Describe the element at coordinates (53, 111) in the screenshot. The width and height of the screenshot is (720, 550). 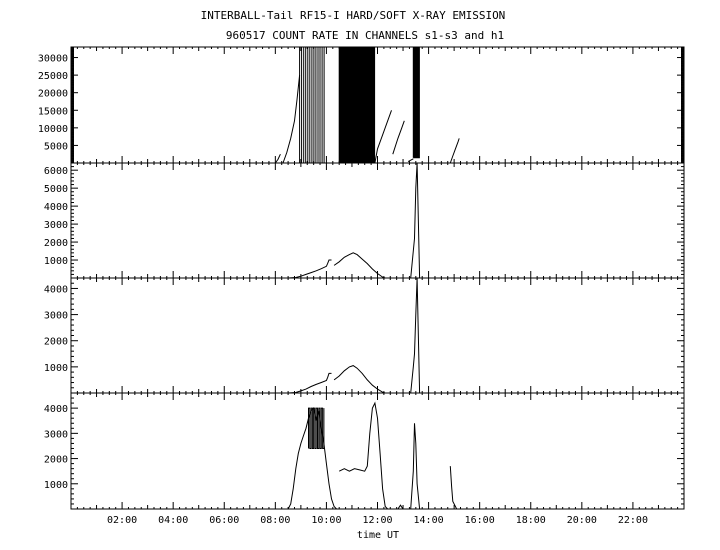
I see `y-tick-label: 15000` at that location.